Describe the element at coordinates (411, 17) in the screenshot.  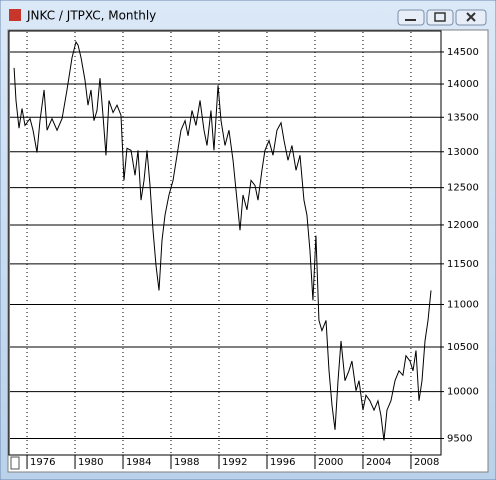
I see `minimize-button` at that location.